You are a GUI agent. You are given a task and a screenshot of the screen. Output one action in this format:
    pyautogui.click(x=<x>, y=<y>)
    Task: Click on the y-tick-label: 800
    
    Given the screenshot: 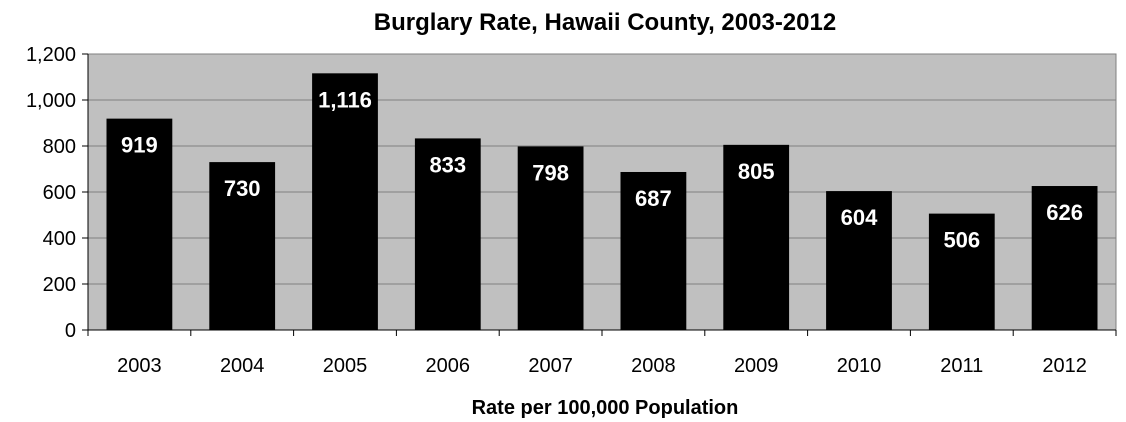 What is the action you would take?
    pyautogui.click(x=59, y=147)
    